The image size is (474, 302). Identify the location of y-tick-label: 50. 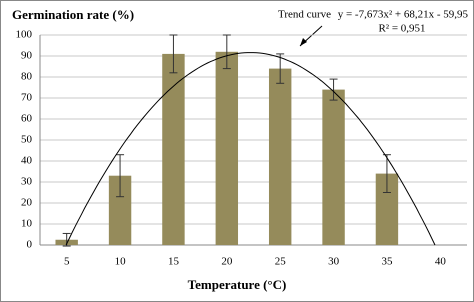
(27, 140).